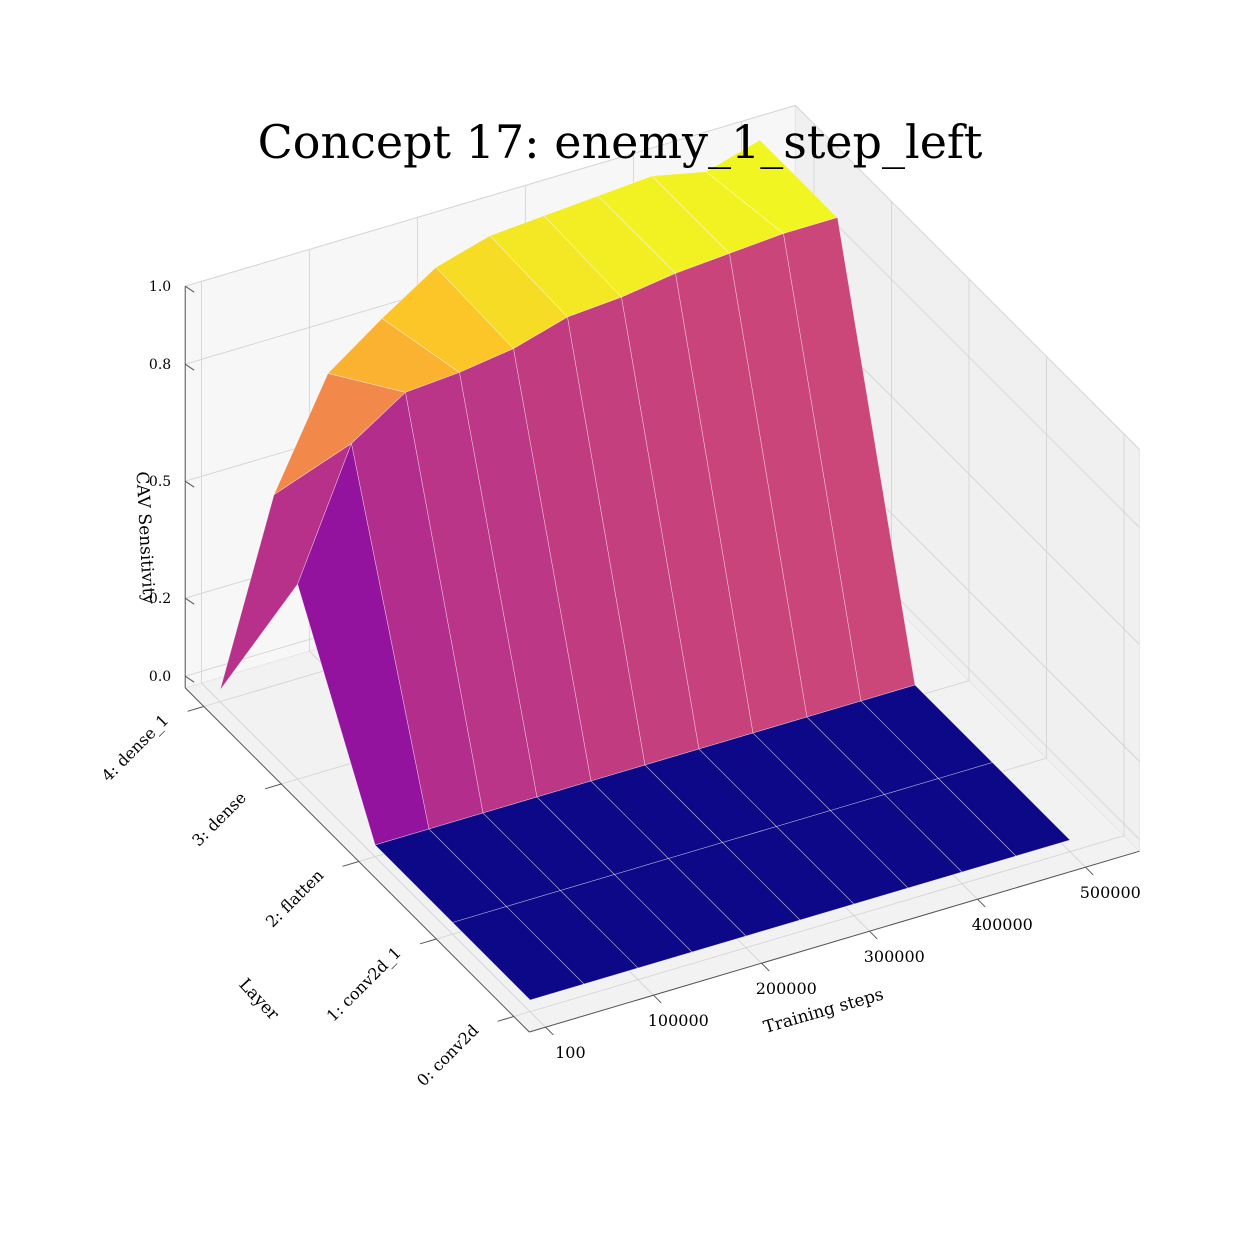  What do you see at coordinates (160, 599) in the screenshot?
I see `z-tick-label: 0.2` at bounding box center [160, 599].